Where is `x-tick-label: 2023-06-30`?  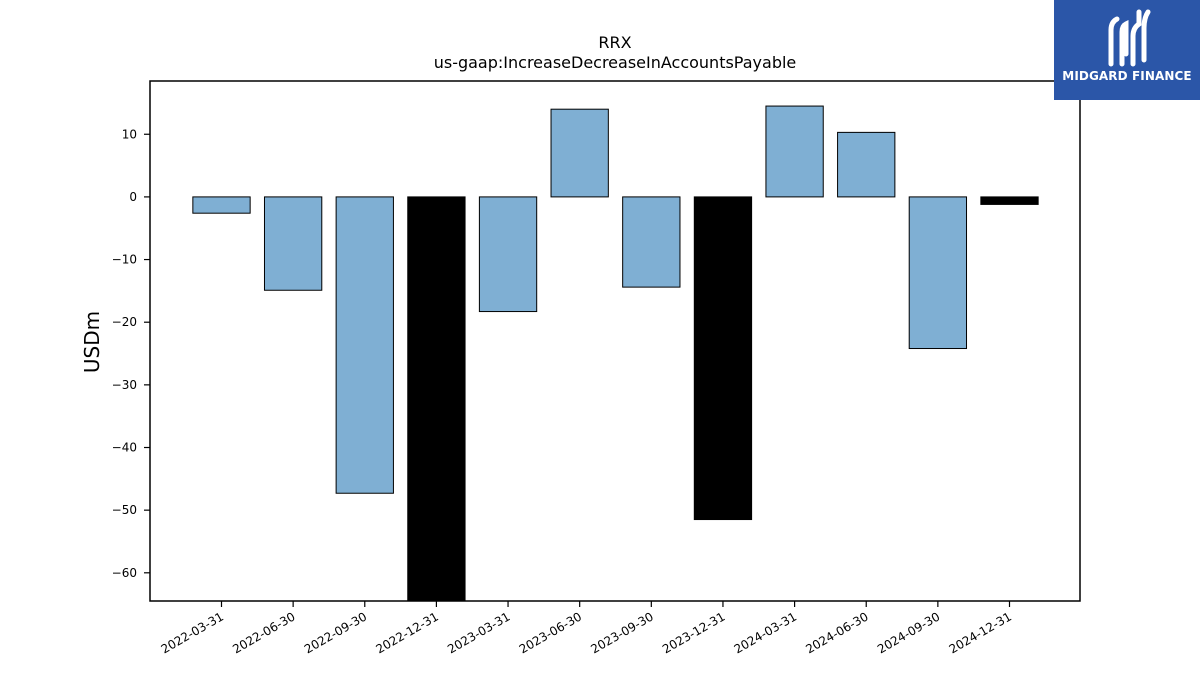
x-tick-label: 2023-06-30 is located at coordinates (550, 632).